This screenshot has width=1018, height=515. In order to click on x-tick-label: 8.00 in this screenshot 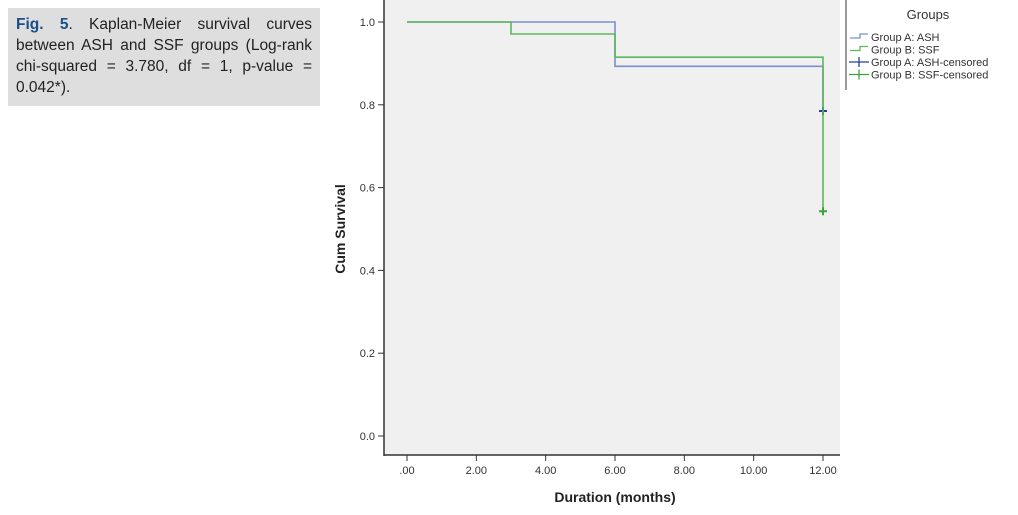, I will do `click(684, 471)`.